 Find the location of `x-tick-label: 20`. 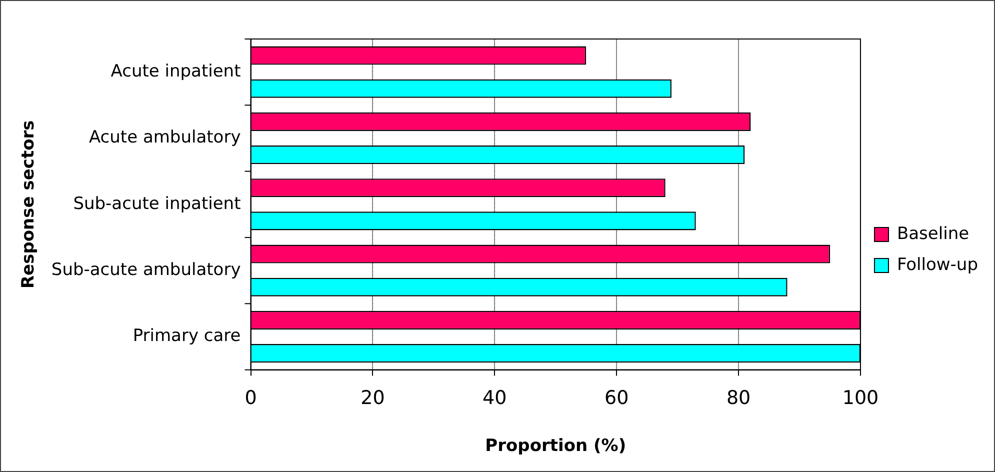

x-tick-label: 20 is located at coordinates (372, 398).